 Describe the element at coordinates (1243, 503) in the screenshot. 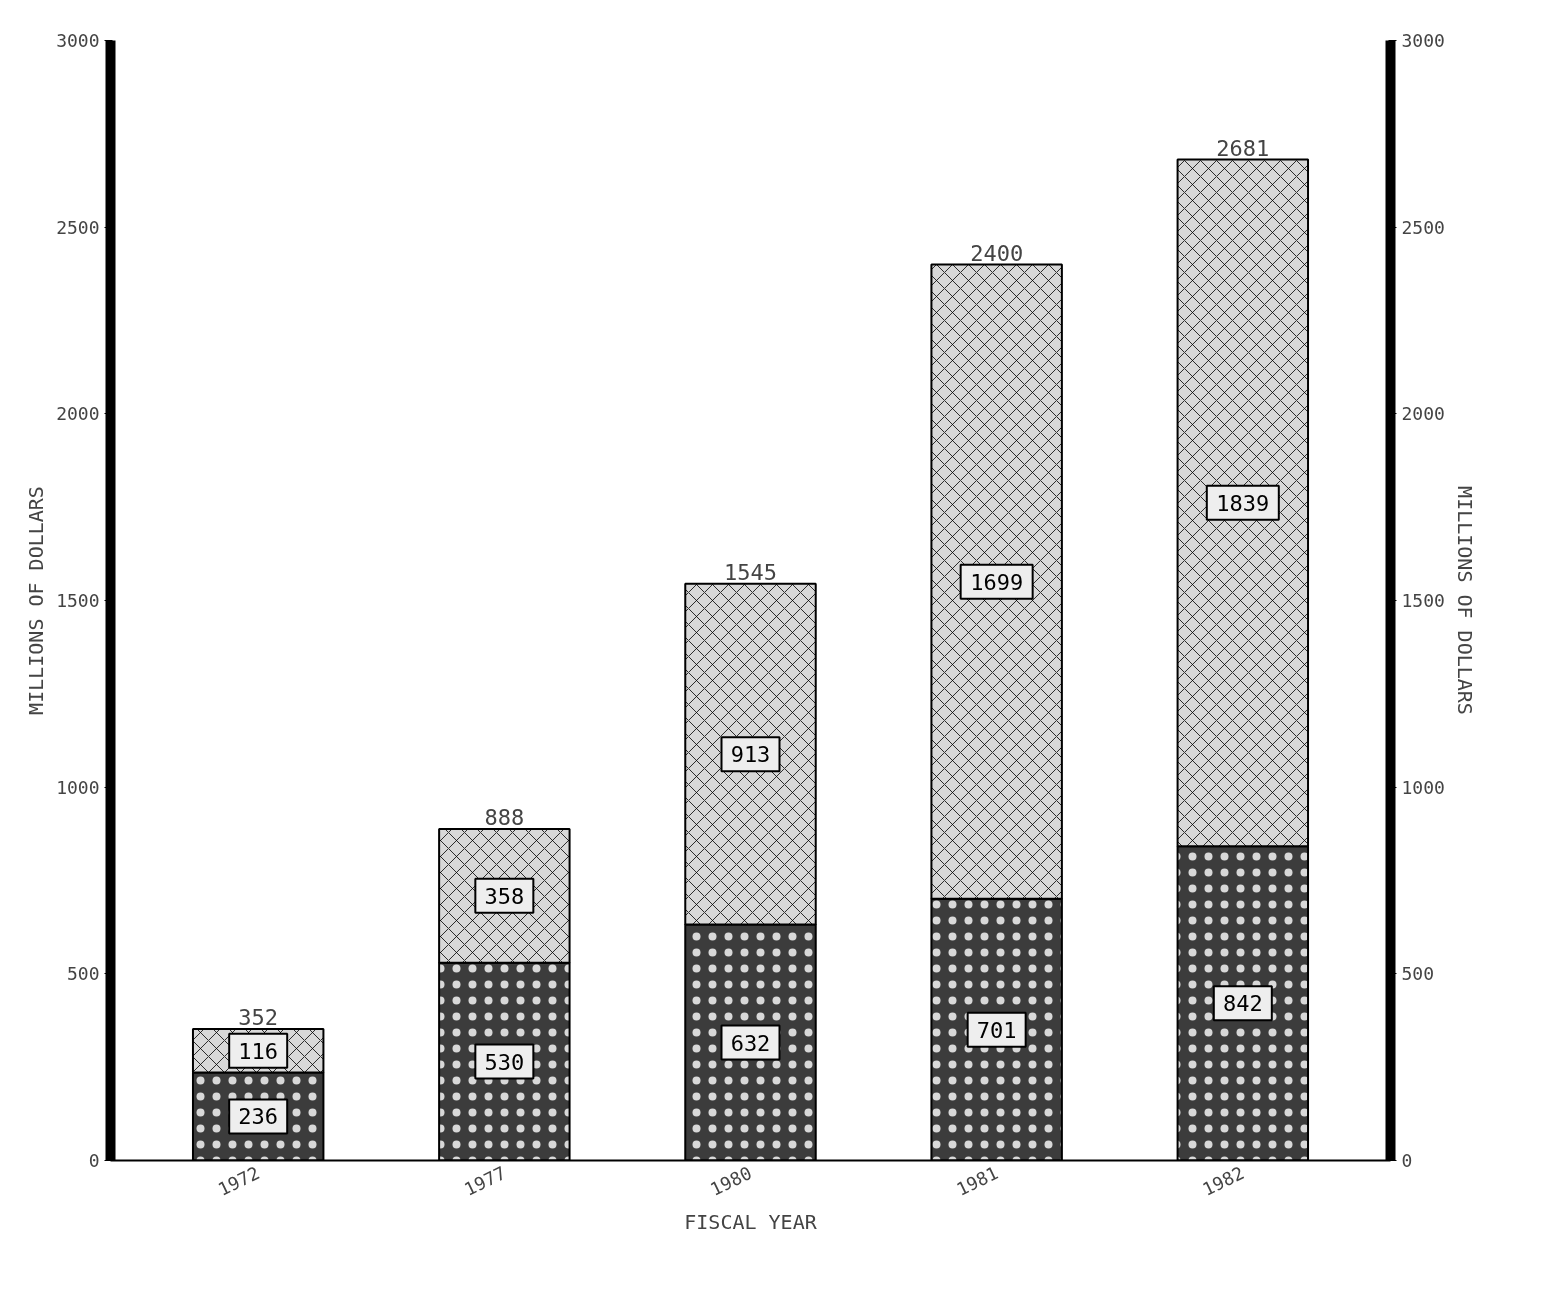

I see `data-label: 1839` at that location.